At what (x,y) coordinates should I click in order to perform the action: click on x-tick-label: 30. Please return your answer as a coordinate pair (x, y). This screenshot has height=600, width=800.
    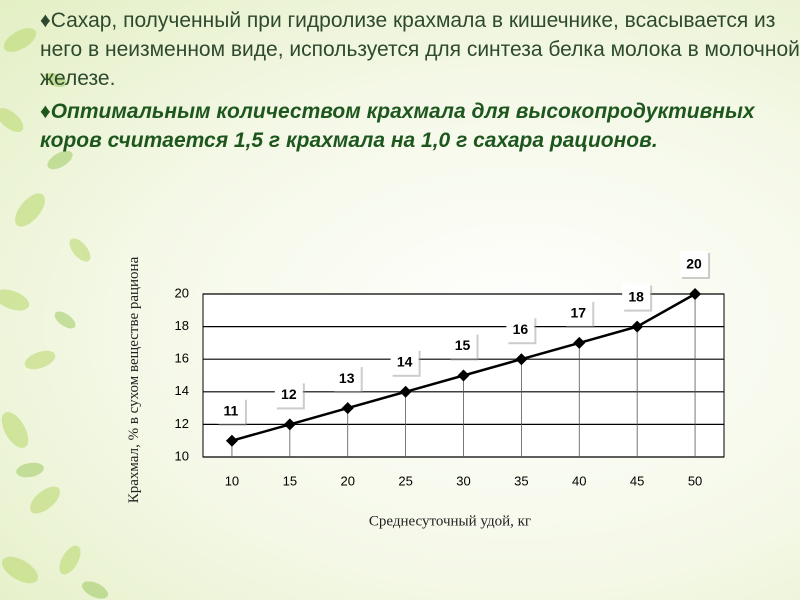
    Looking at the image, I should click on (463, 480).